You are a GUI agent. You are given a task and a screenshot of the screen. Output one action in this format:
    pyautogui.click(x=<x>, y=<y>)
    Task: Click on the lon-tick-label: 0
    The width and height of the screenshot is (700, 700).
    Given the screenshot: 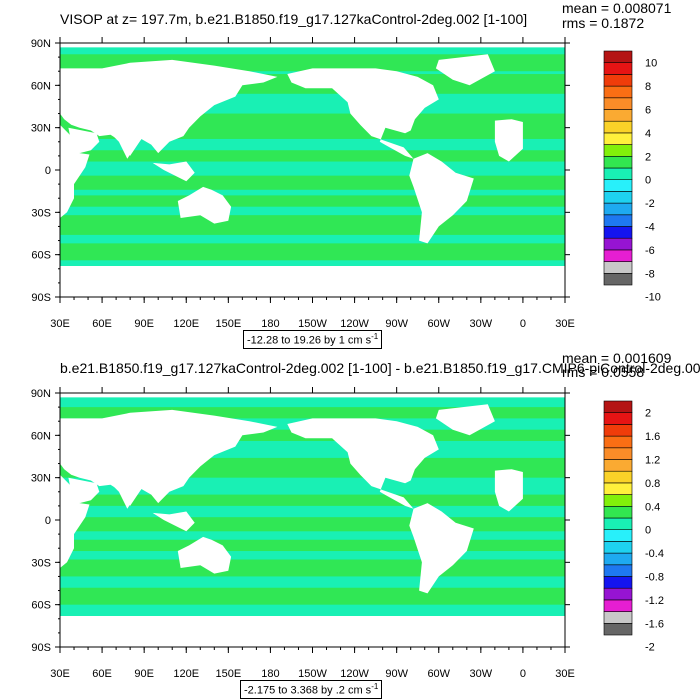 What is the action you would take?
    pyautogui.click(x=523, y=674)
    